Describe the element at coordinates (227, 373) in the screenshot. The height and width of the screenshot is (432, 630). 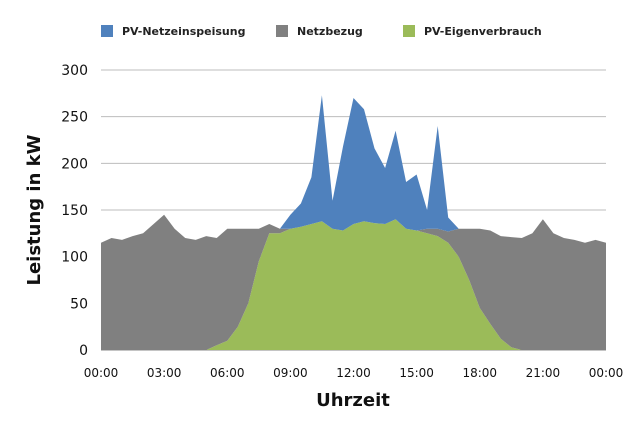
I see `x-tick-label: 06:00` at that location.